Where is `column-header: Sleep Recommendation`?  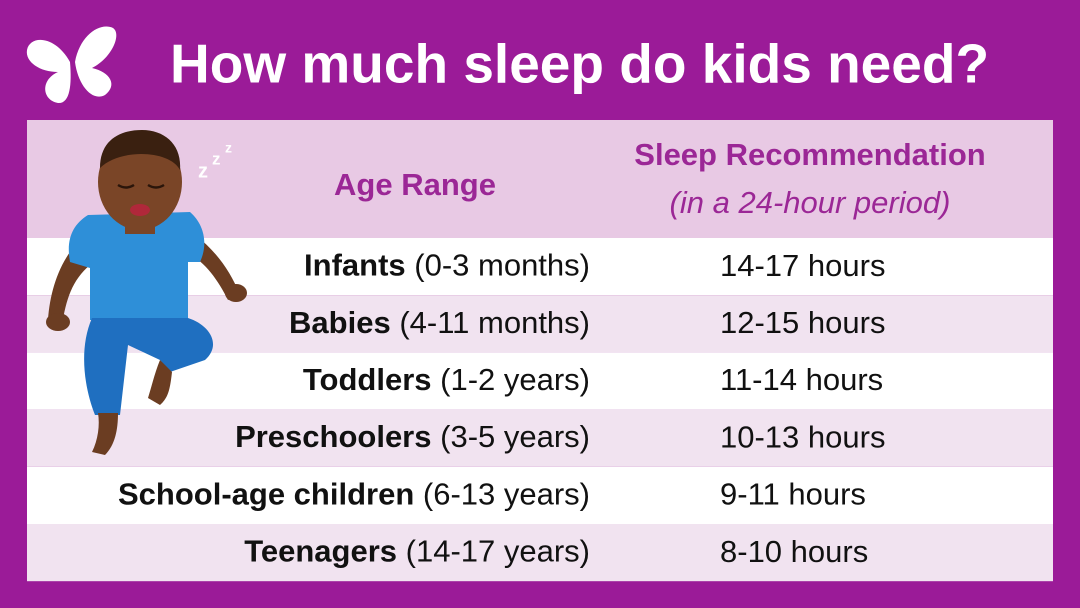
column-header: Sleep Recommendation is located at coordinates (809, 154).